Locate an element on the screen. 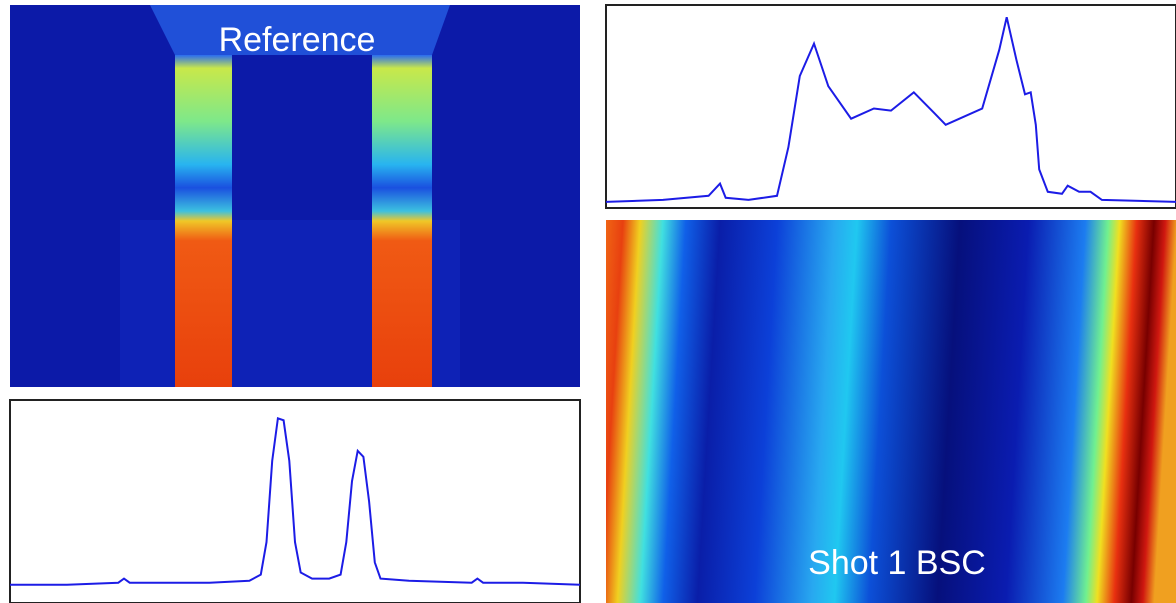 Image resolution: width=1176 pixels, height=603 pixels. profile-line is located at coordinates (295, 501).